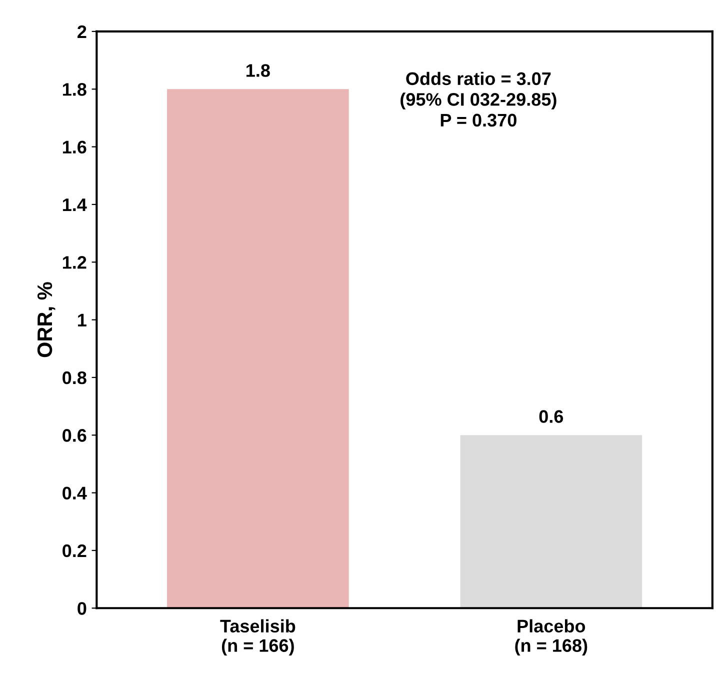 The image size is (716, 699). Describe the element at coordinates (74, 147) in the screenshot. I see `y-tick-label: 1.6` at that location.